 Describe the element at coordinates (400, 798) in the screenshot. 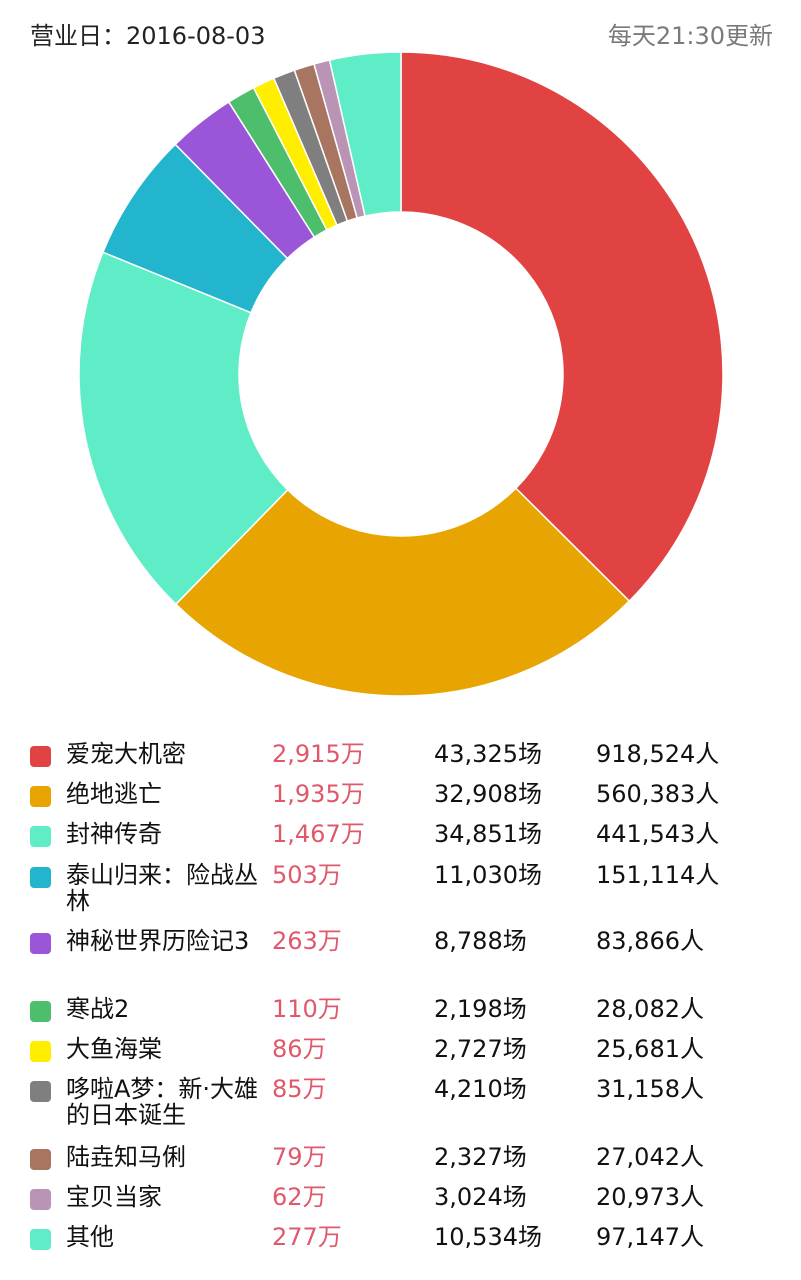

I see `legend-row: 绝地逃亡 1,935万 32,908场 560,383人` at that location.